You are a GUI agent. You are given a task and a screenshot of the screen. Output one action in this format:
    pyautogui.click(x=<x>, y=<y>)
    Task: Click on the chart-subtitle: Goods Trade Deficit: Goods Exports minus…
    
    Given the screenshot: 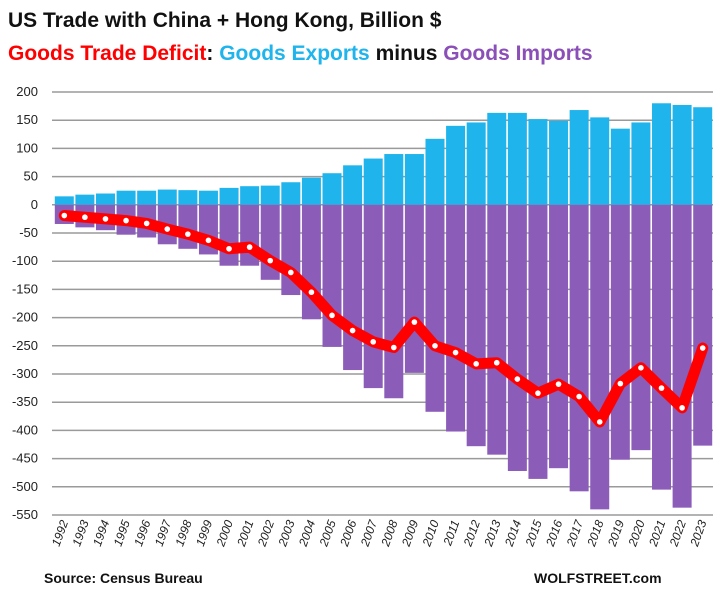 What is the action you would take?
    pyautogui.click(x=300, y=53)
    